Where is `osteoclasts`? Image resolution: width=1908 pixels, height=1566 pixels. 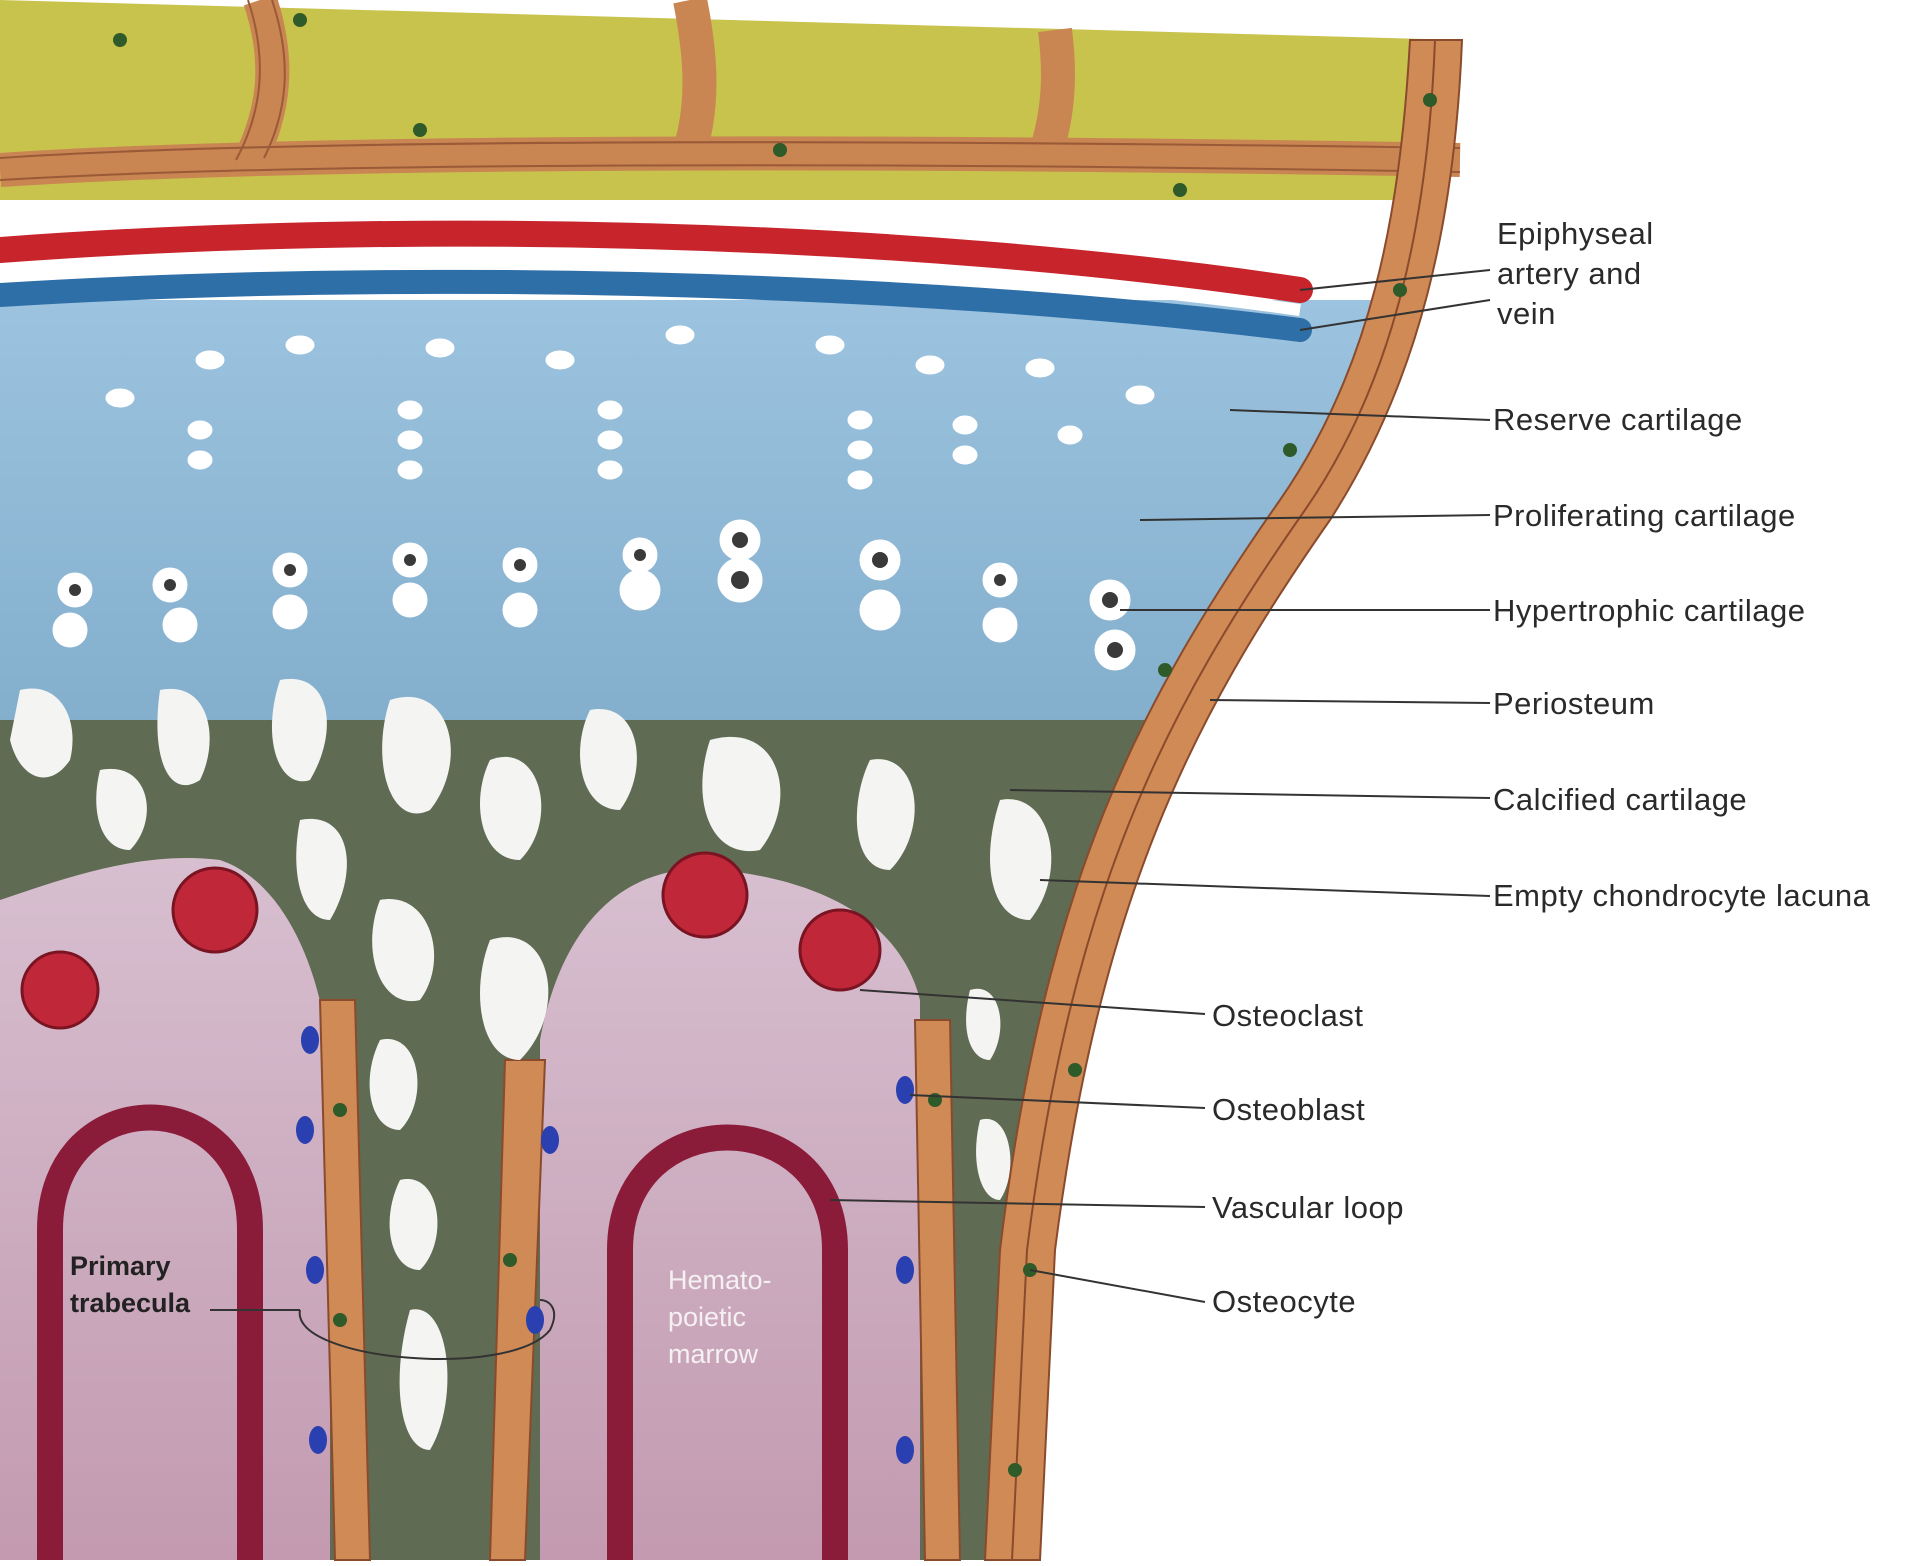
osteoclasts is located at coordinates (451, 940).